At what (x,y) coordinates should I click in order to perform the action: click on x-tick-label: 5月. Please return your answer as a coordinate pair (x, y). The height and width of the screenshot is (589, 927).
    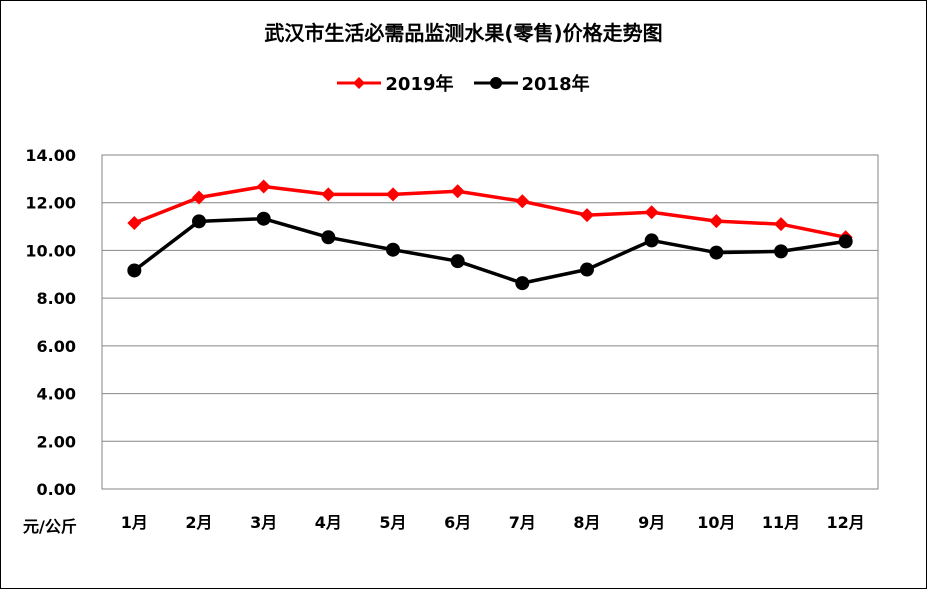
    Looking at the image, I should click on (392, 522).